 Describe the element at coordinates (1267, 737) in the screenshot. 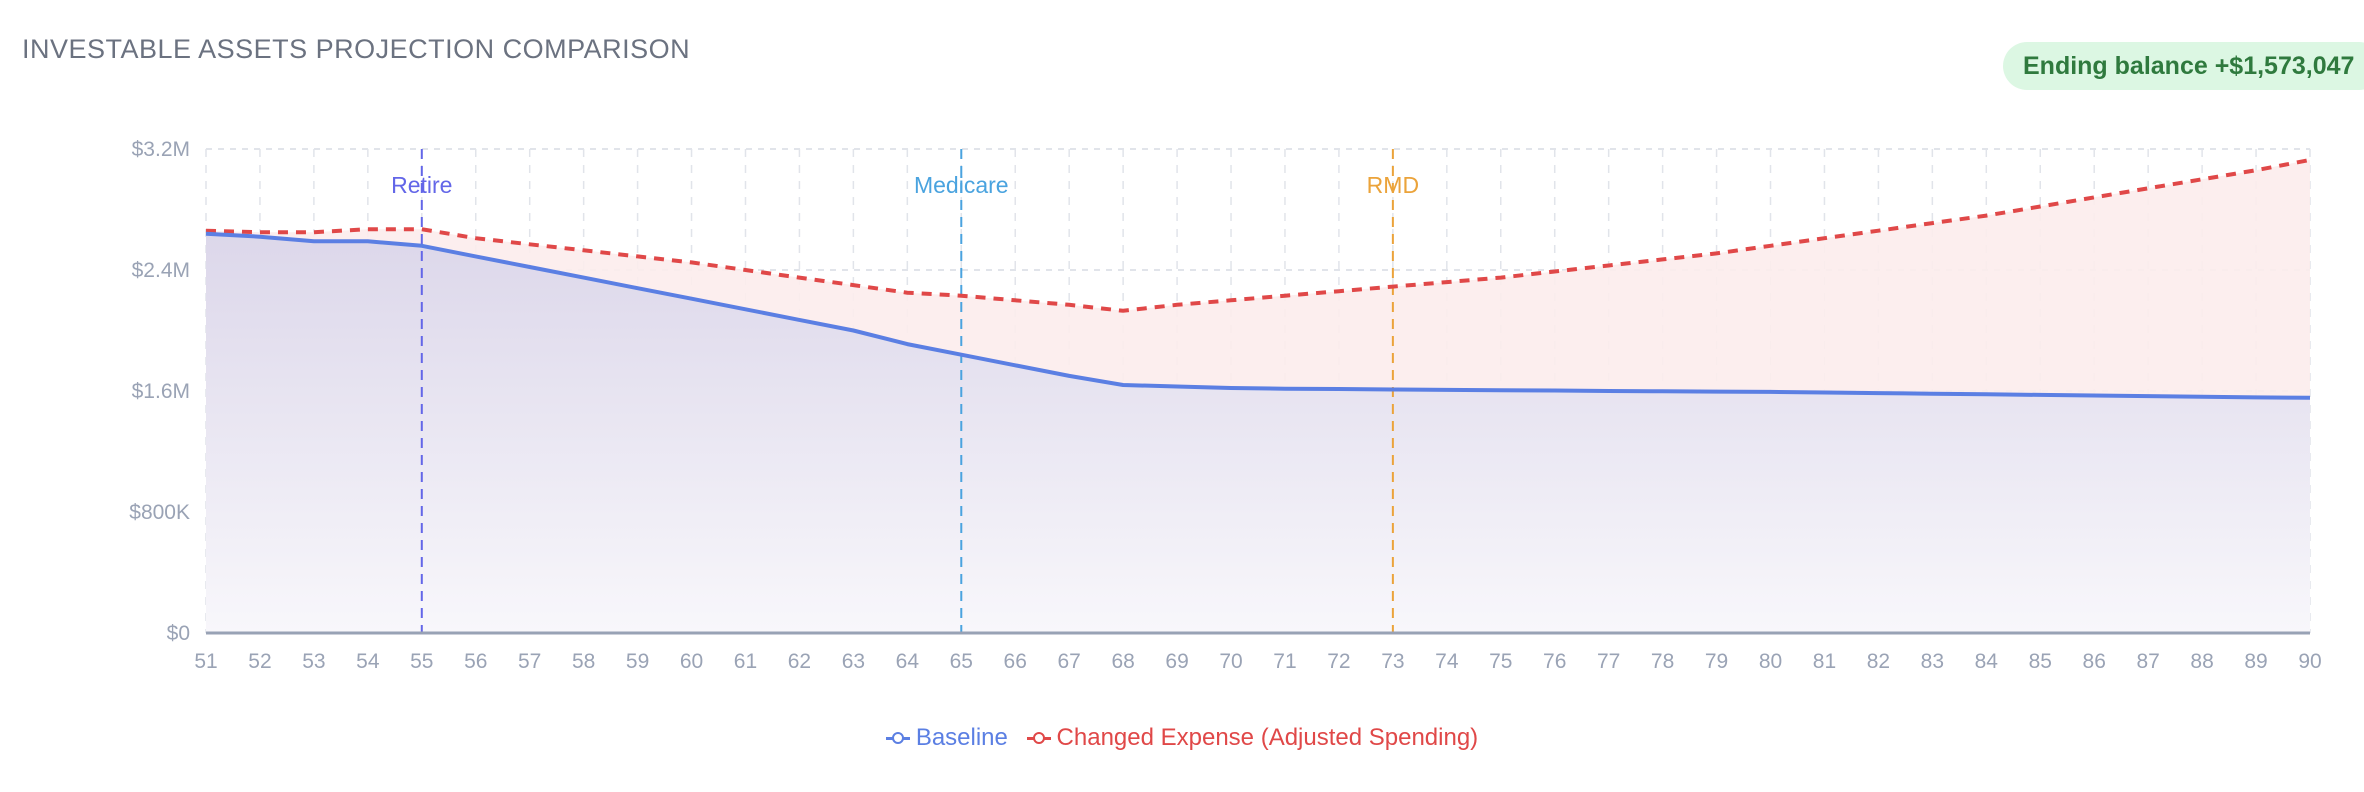

I see `legend-label-changed: Changed Expense (Adjusted Spending)` at that location.